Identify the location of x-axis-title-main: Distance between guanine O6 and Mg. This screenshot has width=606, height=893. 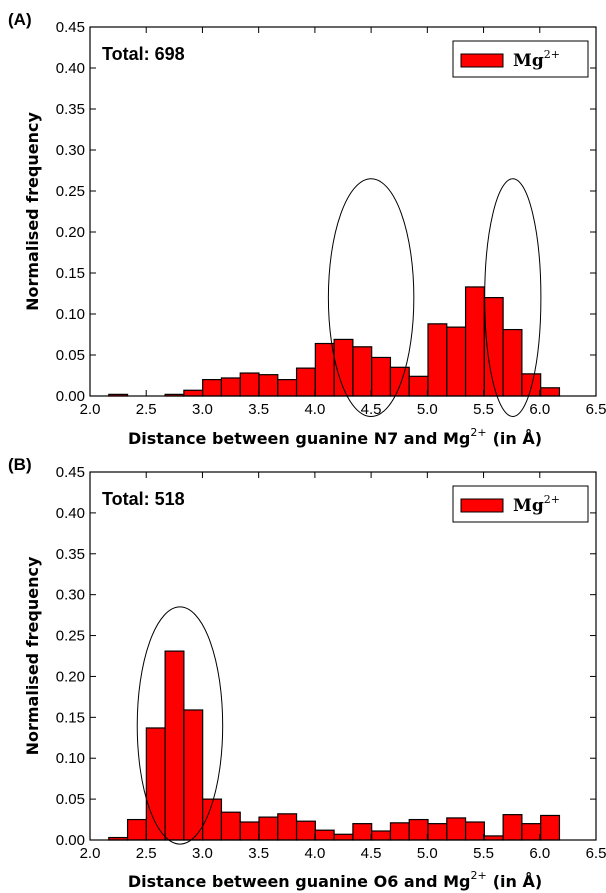
(299, 881).